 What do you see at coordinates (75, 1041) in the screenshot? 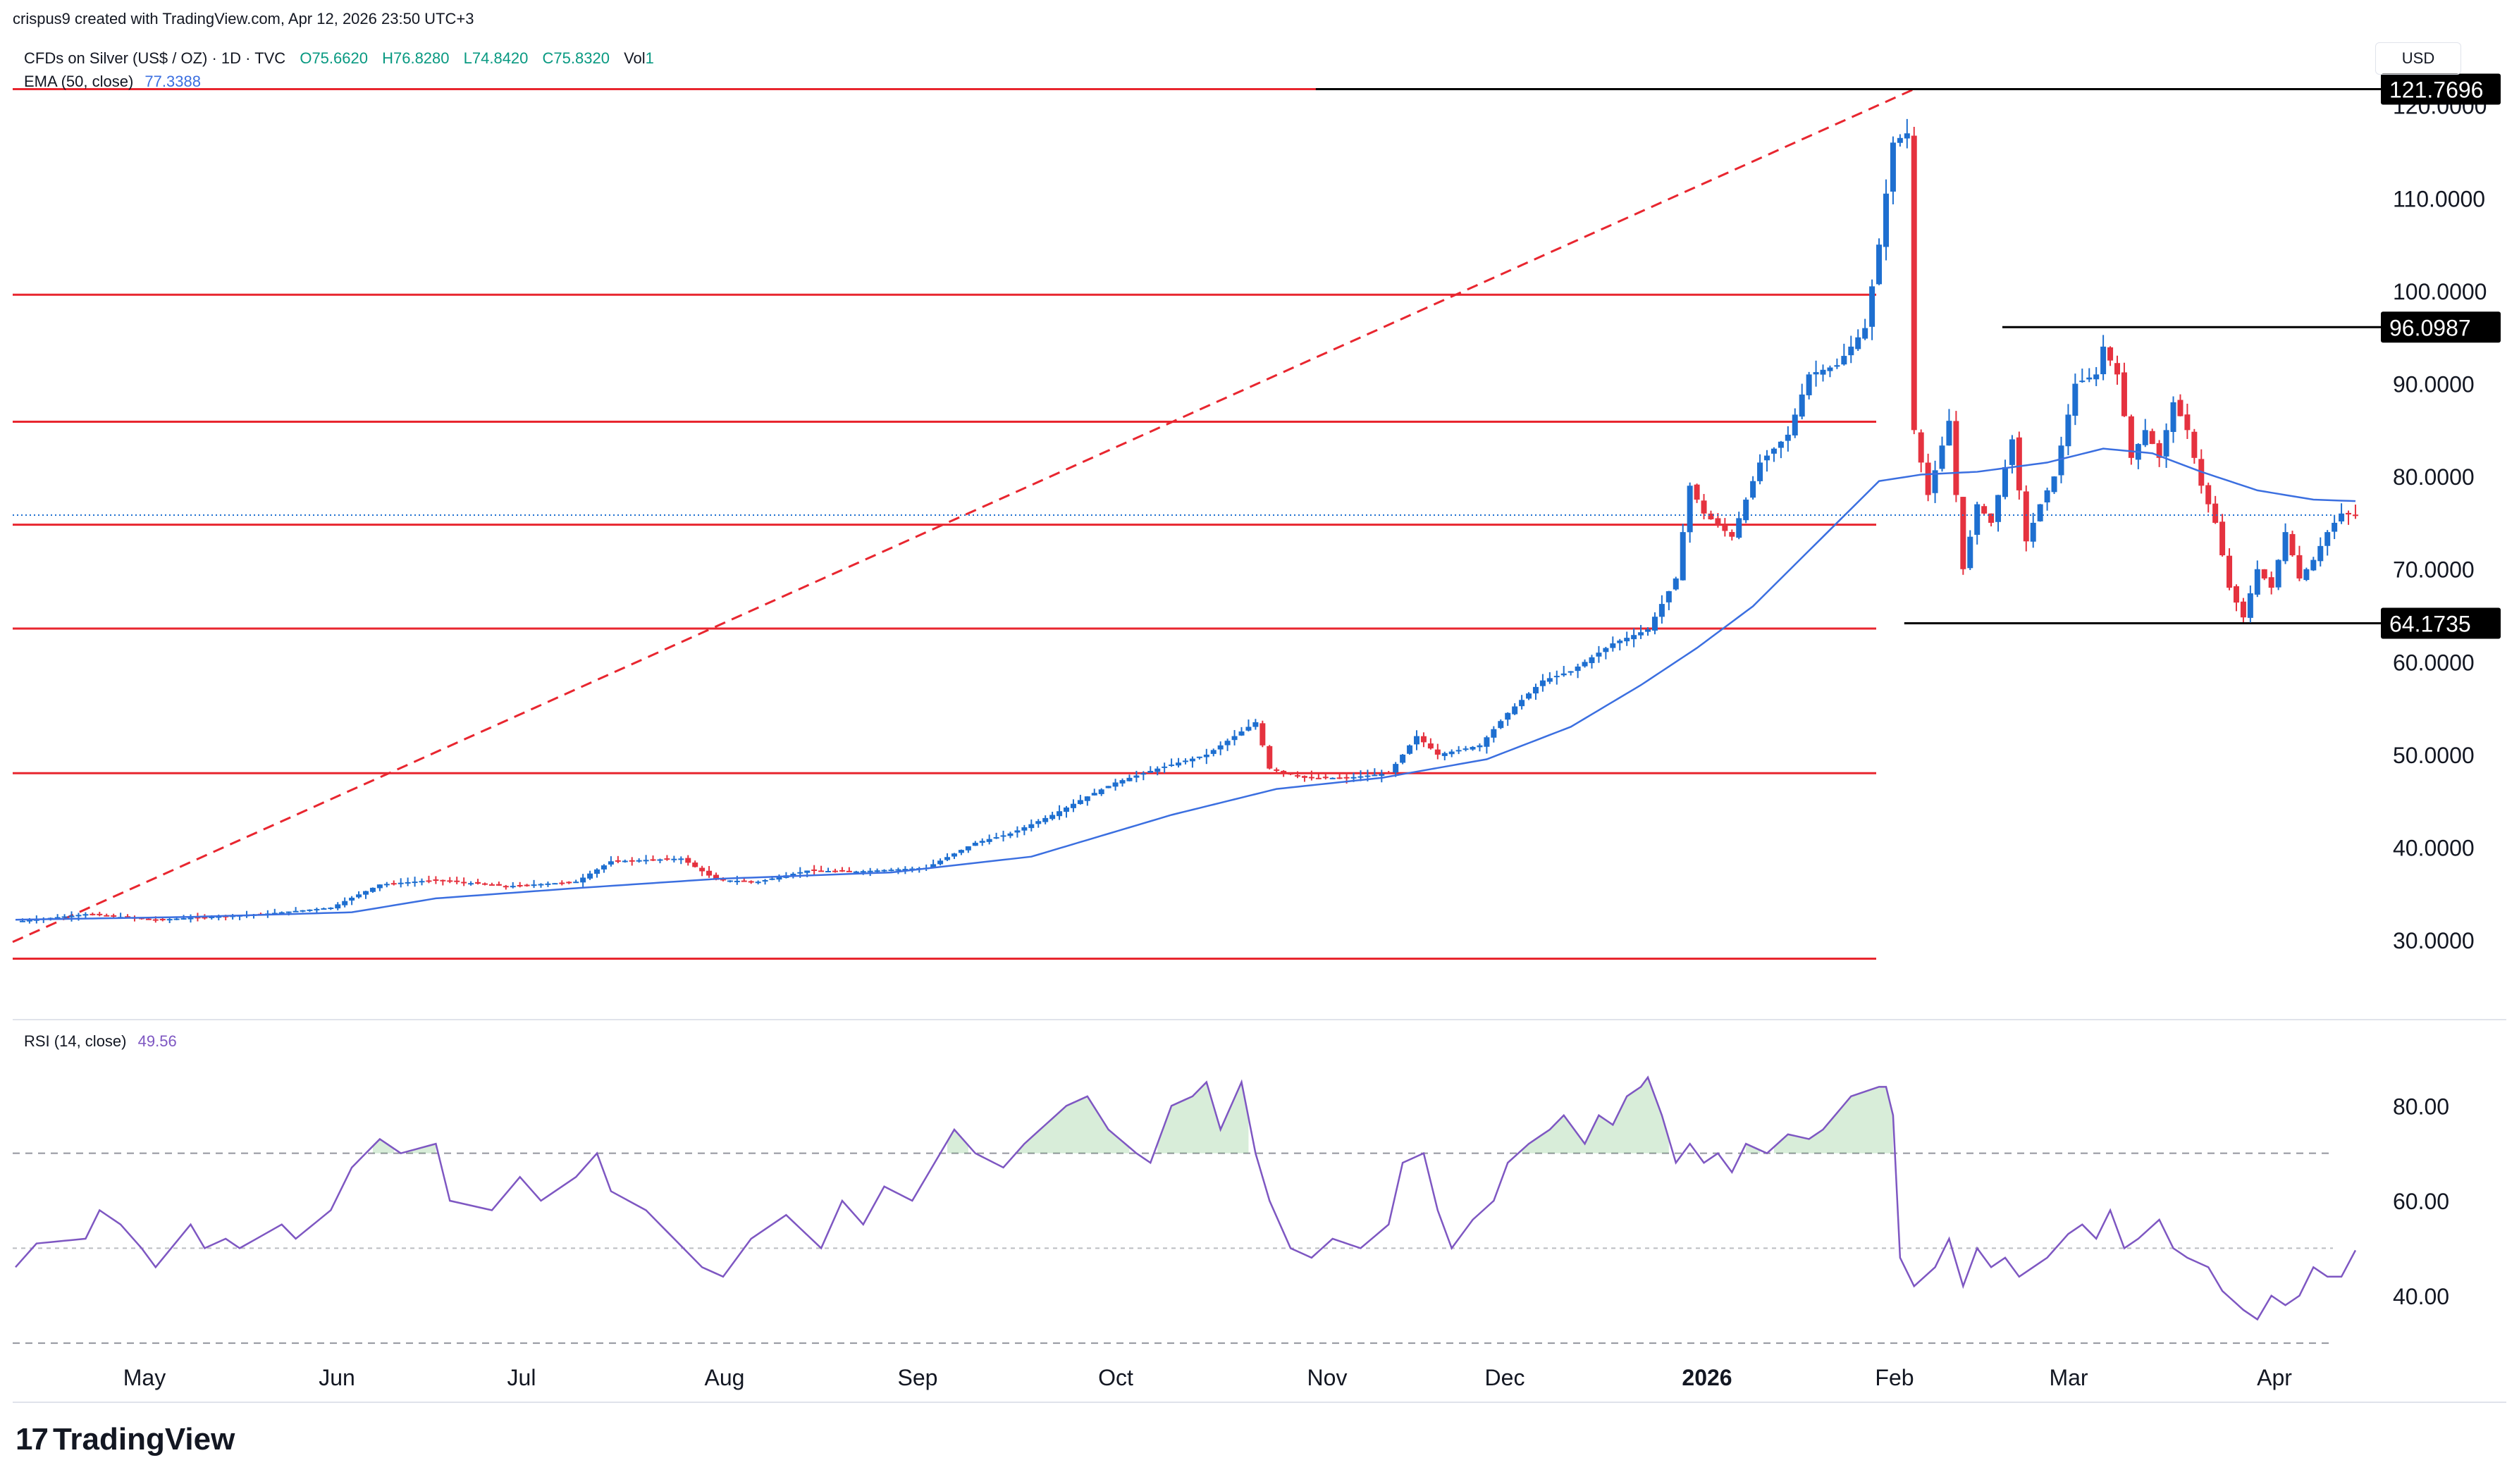
I see `rsi-label: RSI (14, close)` at bounding box center [75, 1041].